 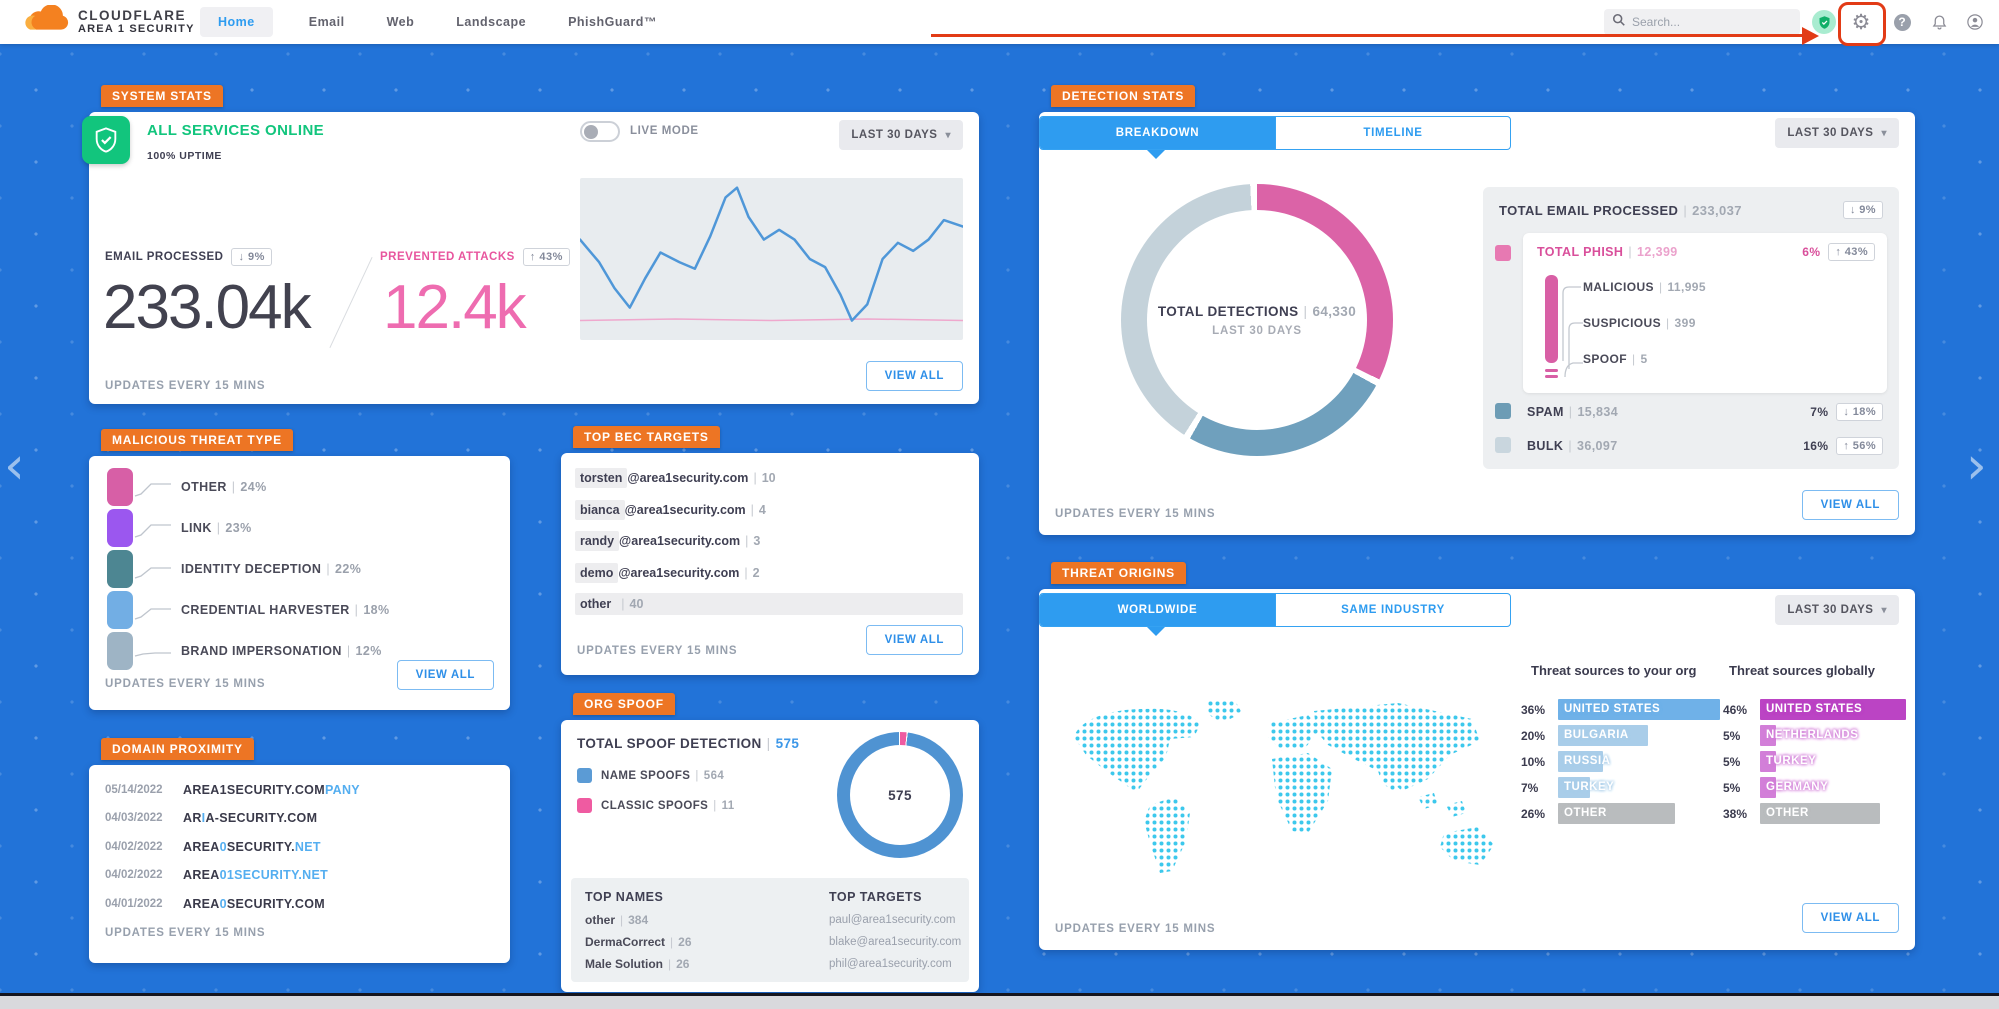 I want to click on services-status-text: ALL SERVICES ONLINE, so click(x=236, y=130).